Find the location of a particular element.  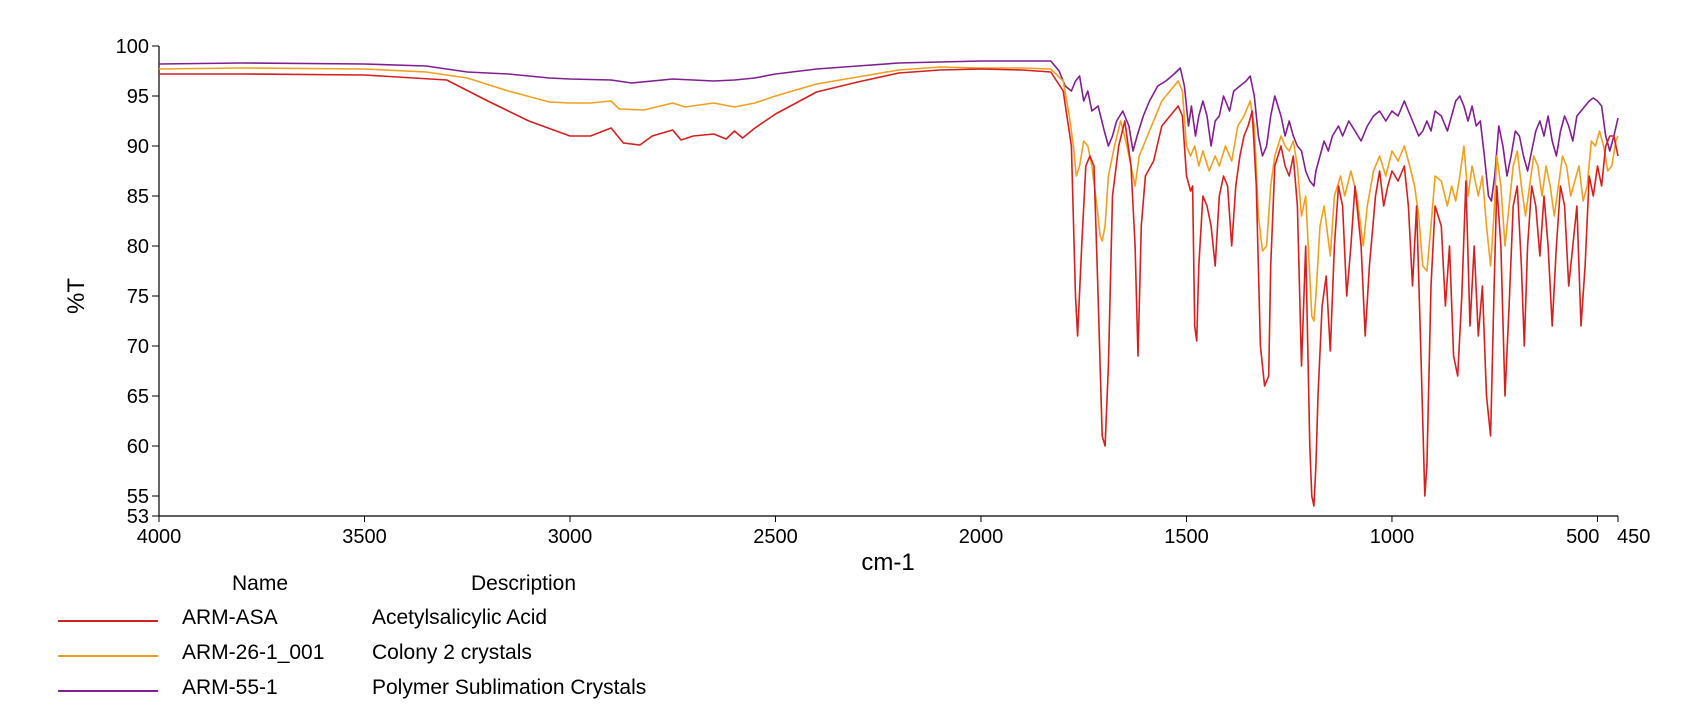

y-tick-label: 60 is located at coordinates (138, 447).